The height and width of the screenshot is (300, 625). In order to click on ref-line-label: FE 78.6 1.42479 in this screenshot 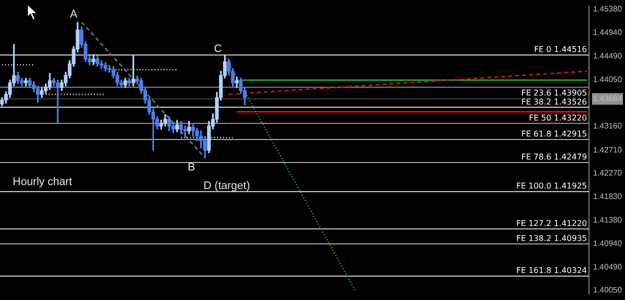, I will do `click(554, 157)`.